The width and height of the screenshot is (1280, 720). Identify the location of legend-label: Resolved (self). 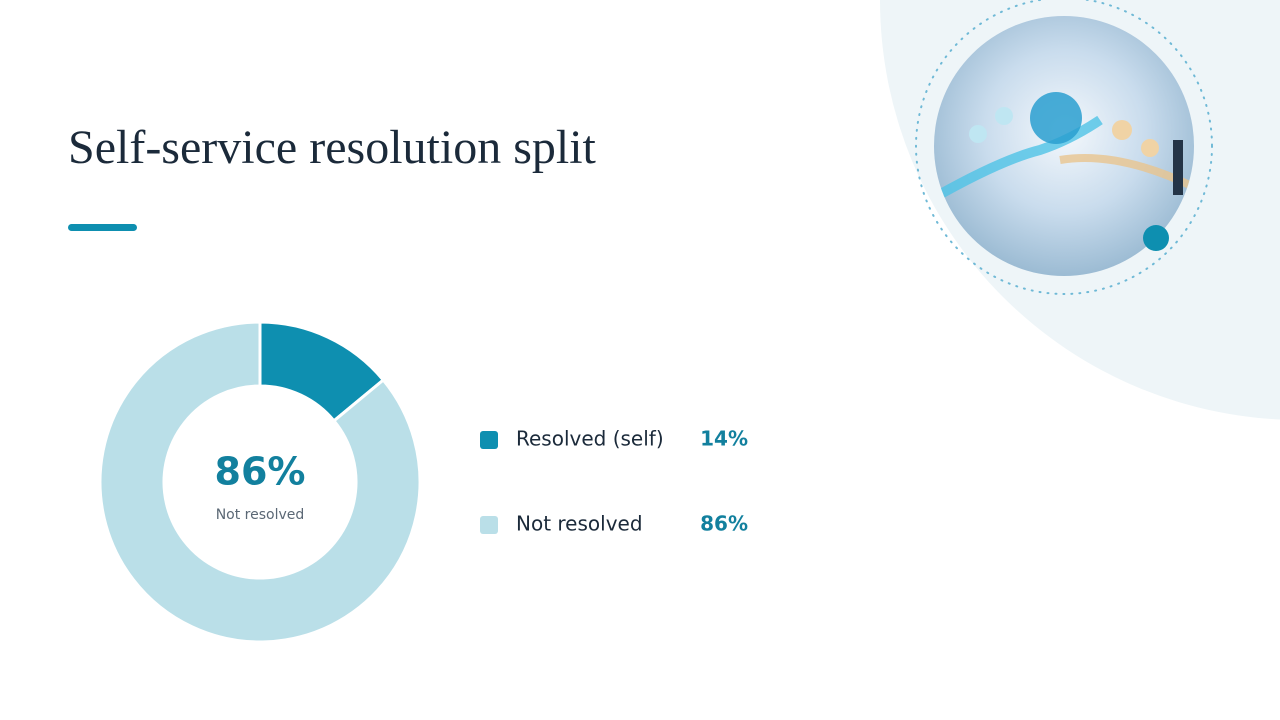
(590, 439).